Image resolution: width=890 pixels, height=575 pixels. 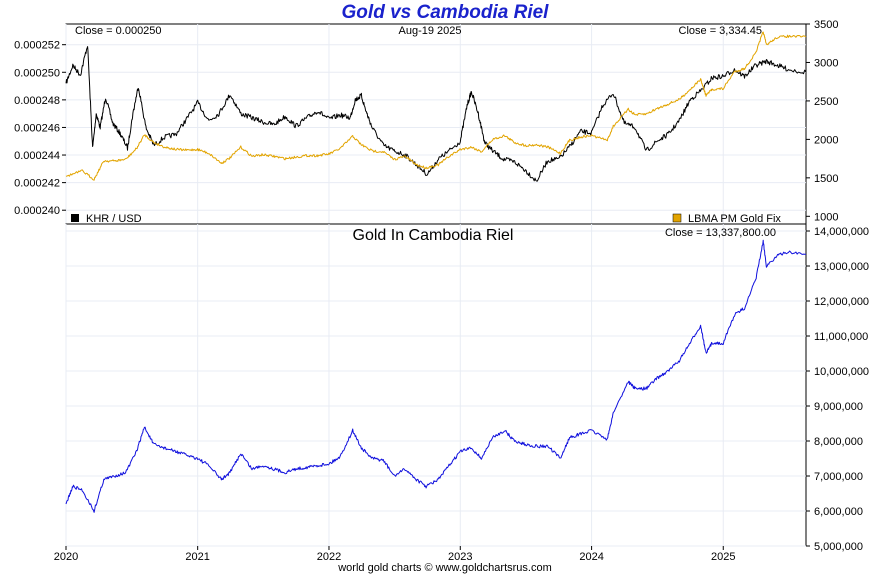 I want to click on bottom-right-tick-label: 14,000,000, so click(x=841, y=232).